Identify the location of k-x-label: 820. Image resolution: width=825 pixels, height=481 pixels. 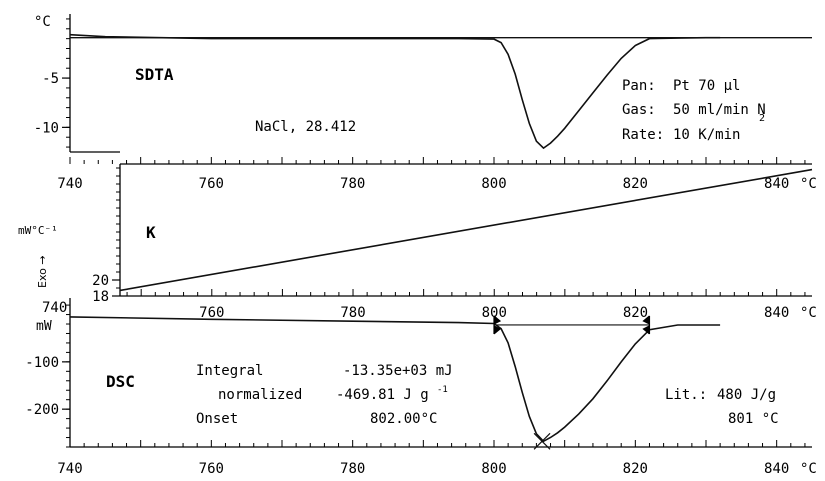
(635, 313).